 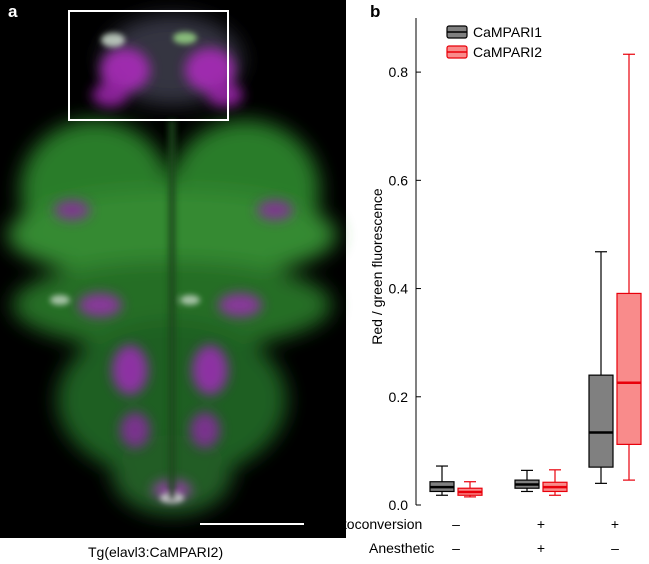 What do you see at coordinates (507, 32) in the screenshot?
I see `legend-label-campari1: CaMPARI1` at bounding box center [507, 32].